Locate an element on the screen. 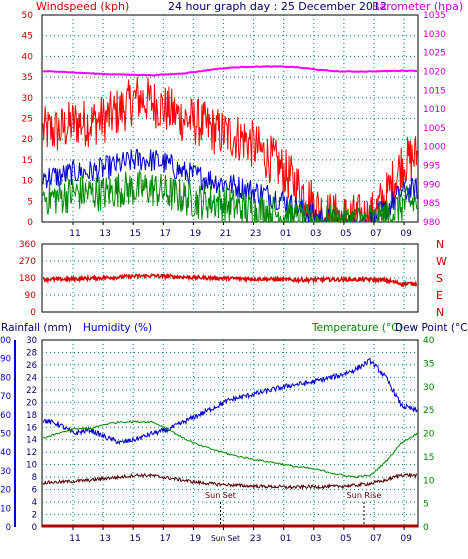 This screenshot has width=468, height=559. wind-panel-xtick-label: 07 is located at coordinates (375, 234).